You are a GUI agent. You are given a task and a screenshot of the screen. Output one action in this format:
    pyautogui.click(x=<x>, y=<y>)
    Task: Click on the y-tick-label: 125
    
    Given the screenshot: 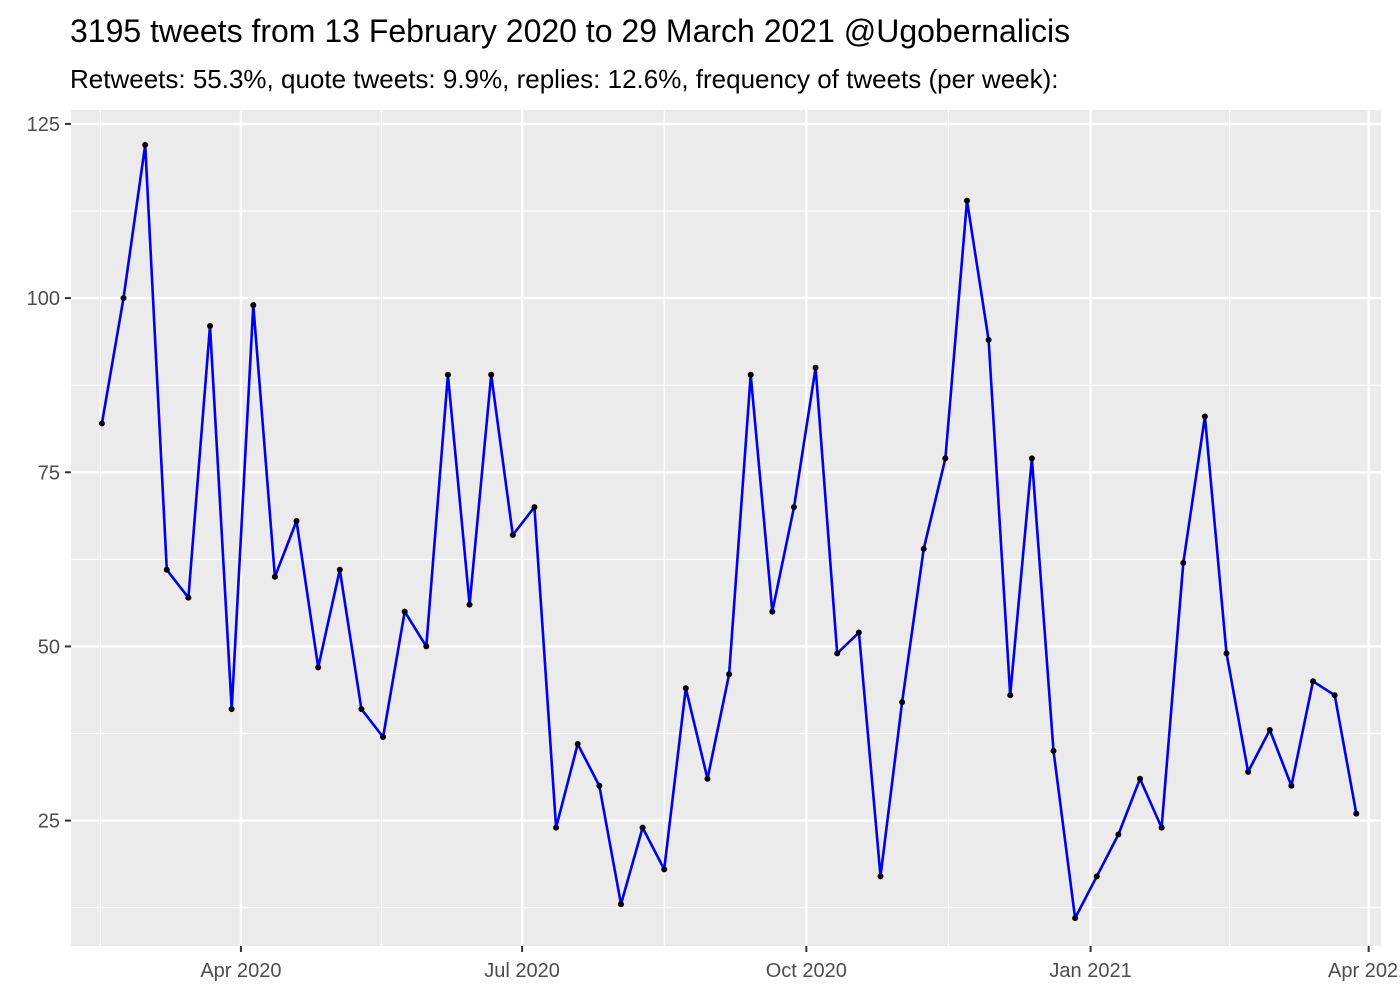 What is the action you would take?
    pyautogui.click(x=43, y=125)
    